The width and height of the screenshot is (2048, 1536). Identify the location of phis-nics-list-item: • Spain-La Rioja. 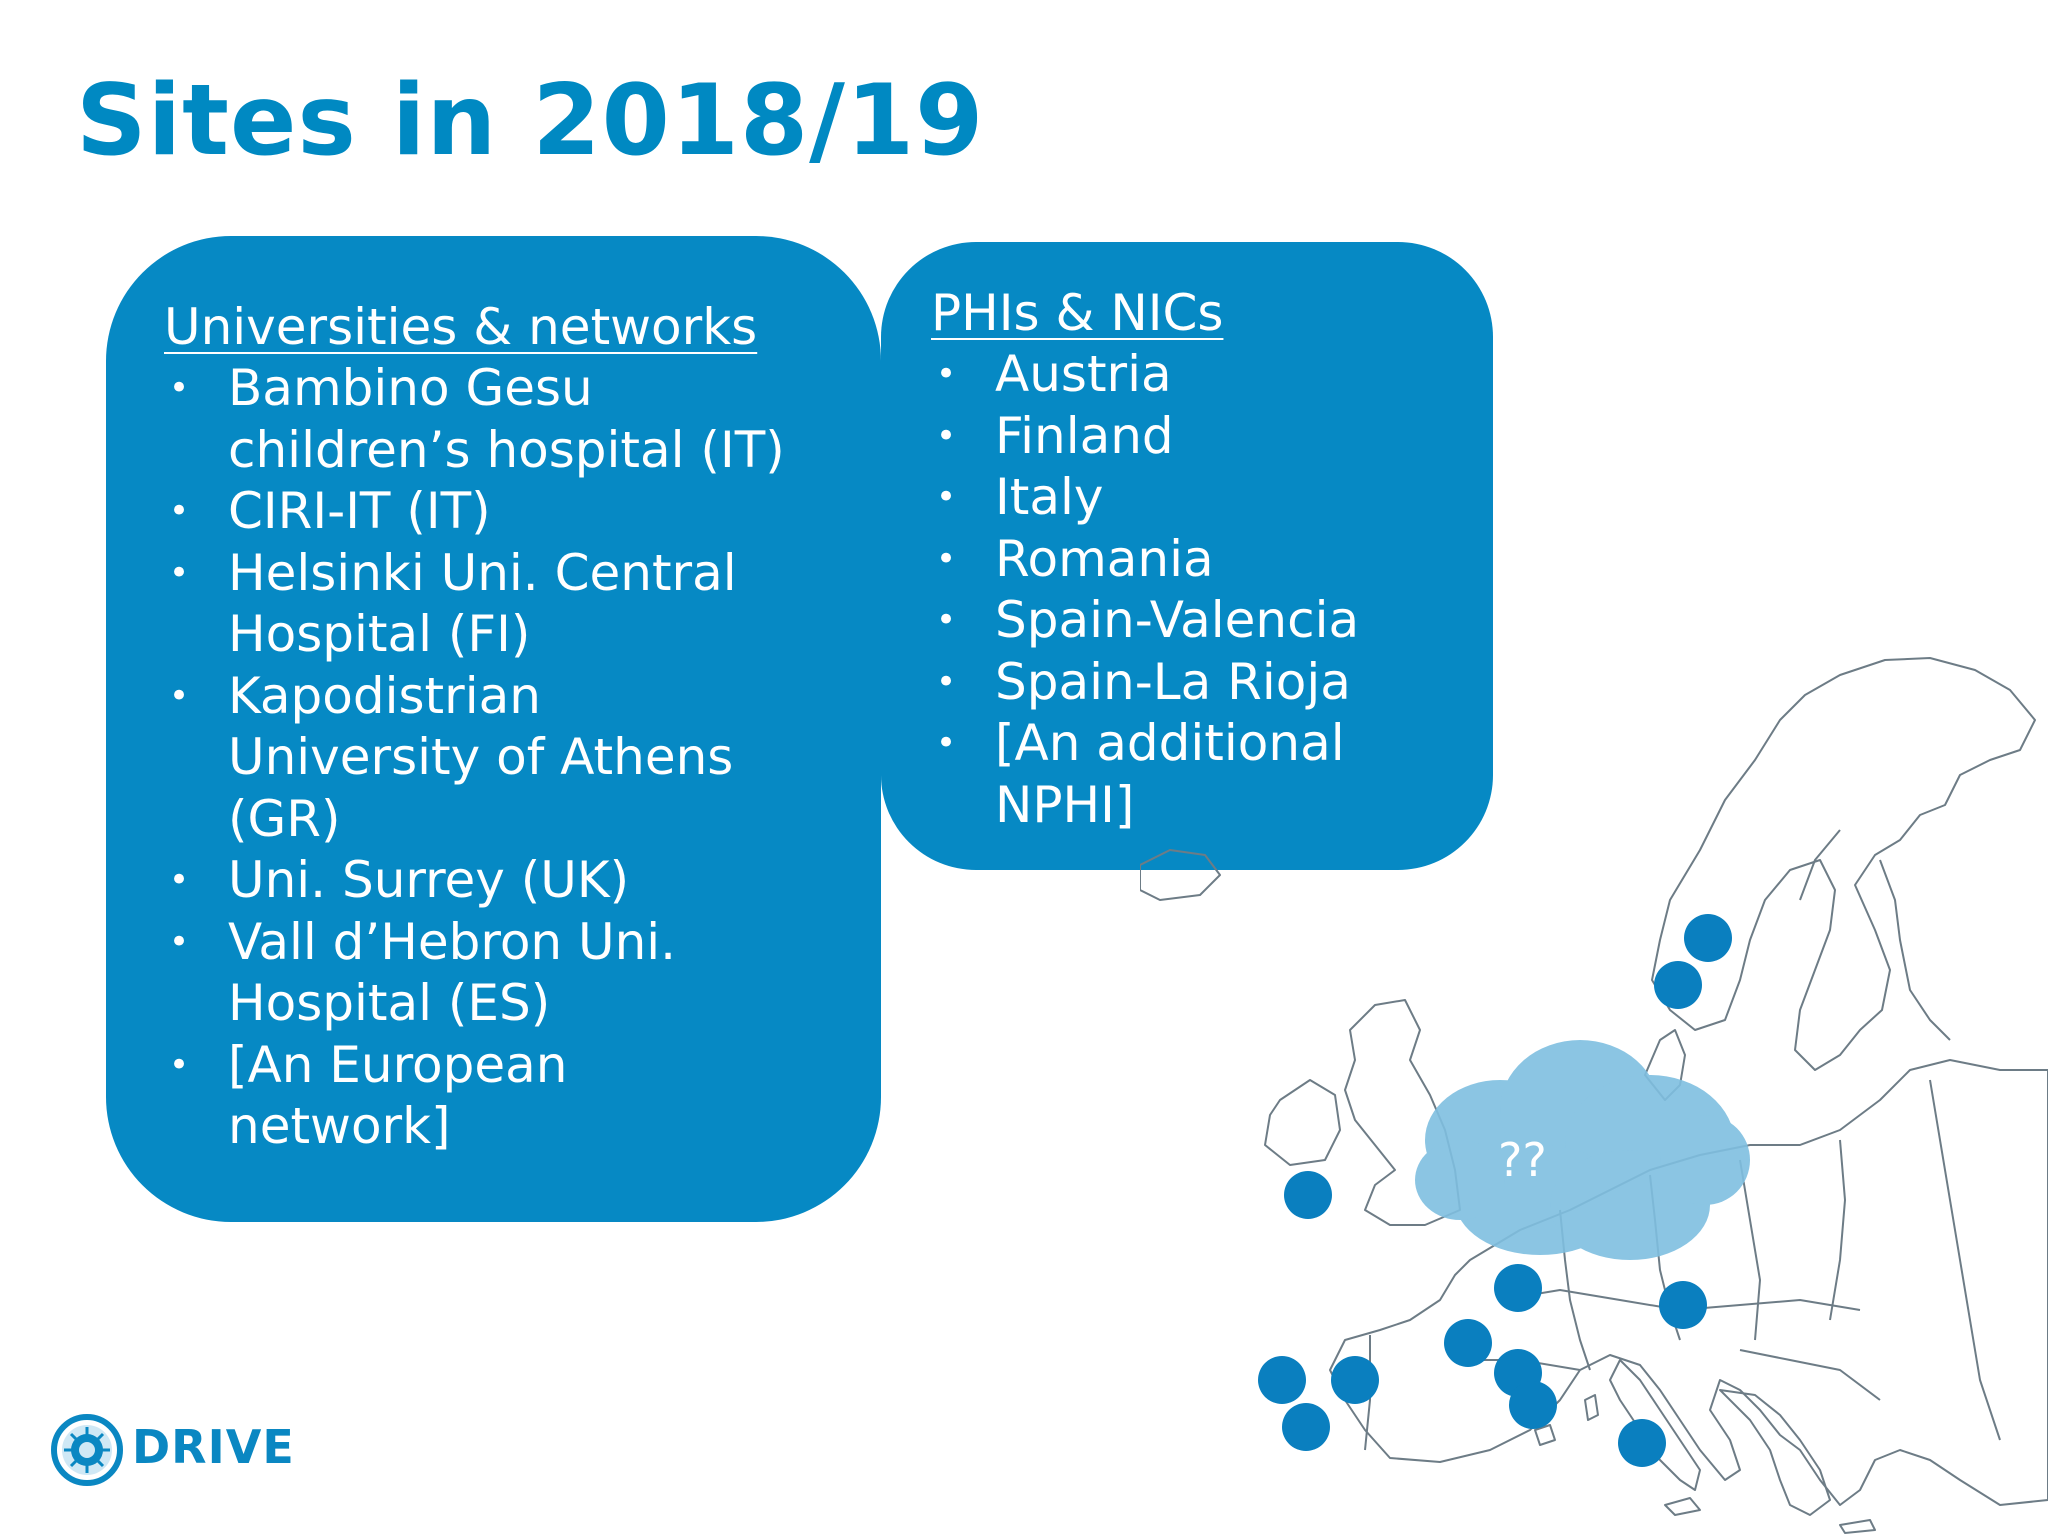
(1197, 683).